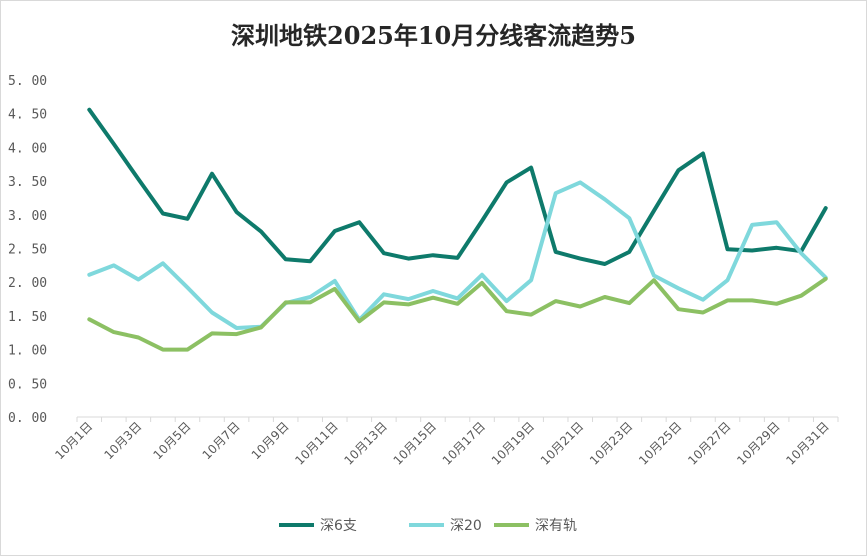 The image size is (867, 556). I want to click on y-tick-label: 2. 00, so click(27, 283).